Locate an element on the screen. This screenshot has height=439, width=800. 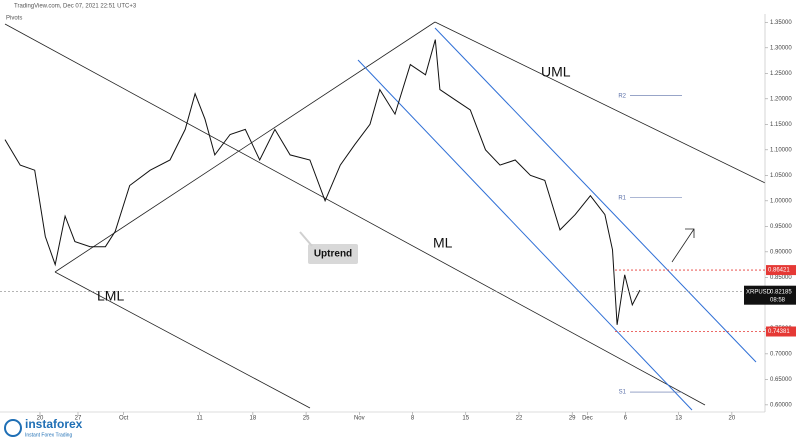
uml-label: UML is located at coordinates (556, 72).